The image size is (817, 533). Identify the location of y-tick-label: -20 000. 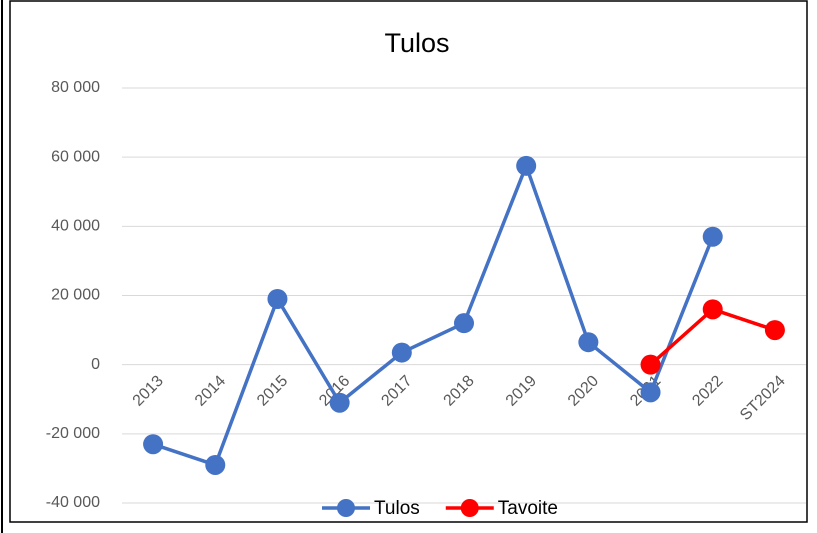
(73, 433).